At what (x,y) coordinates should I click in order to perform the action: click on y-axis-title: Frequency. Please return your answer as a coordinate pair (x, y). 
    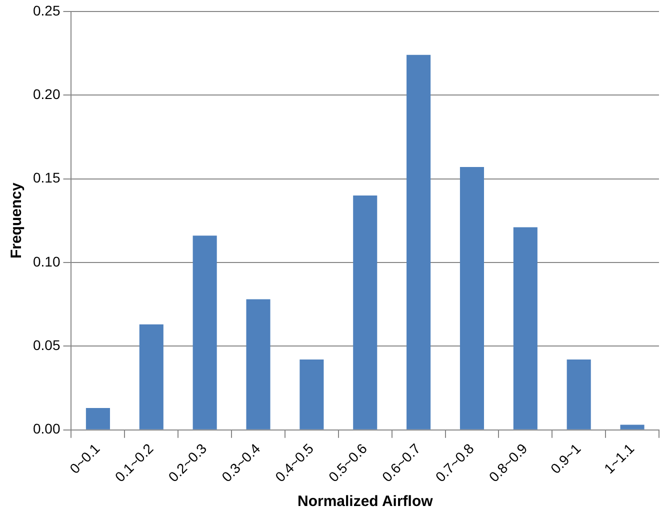
    Looking at the image, I should click on (17, 220).